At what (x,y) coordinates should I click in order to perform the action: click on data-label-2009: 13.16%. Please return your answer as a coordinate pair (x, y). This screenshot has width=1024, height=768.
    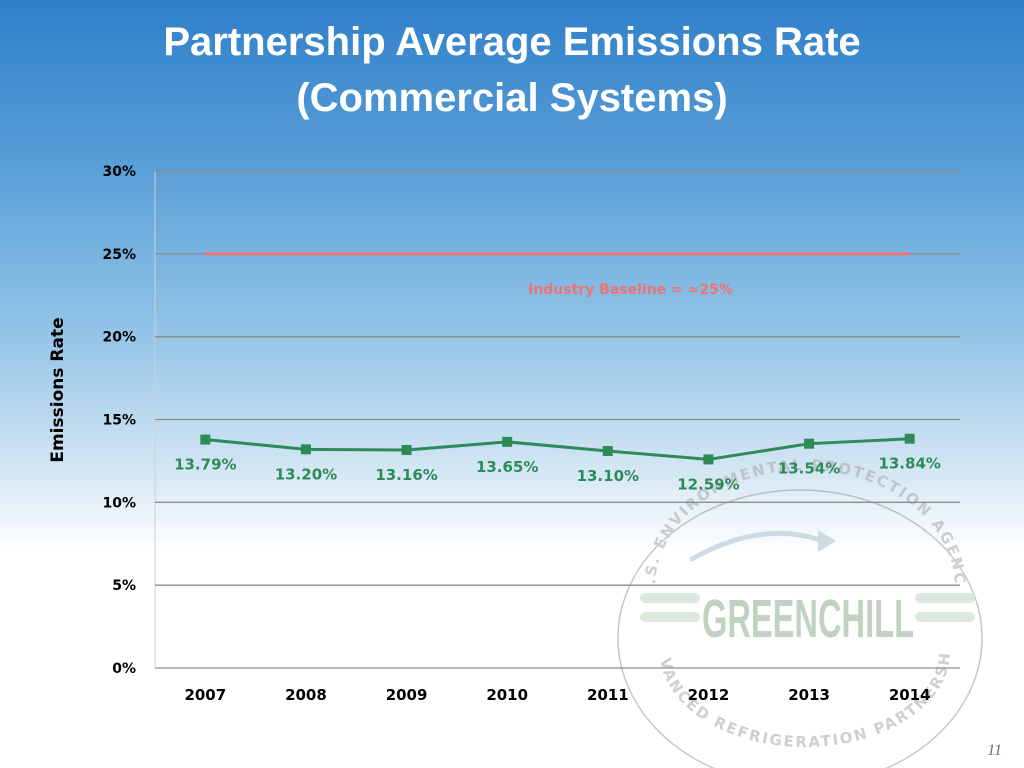
    Looking at the image, I should click on (406, 475).